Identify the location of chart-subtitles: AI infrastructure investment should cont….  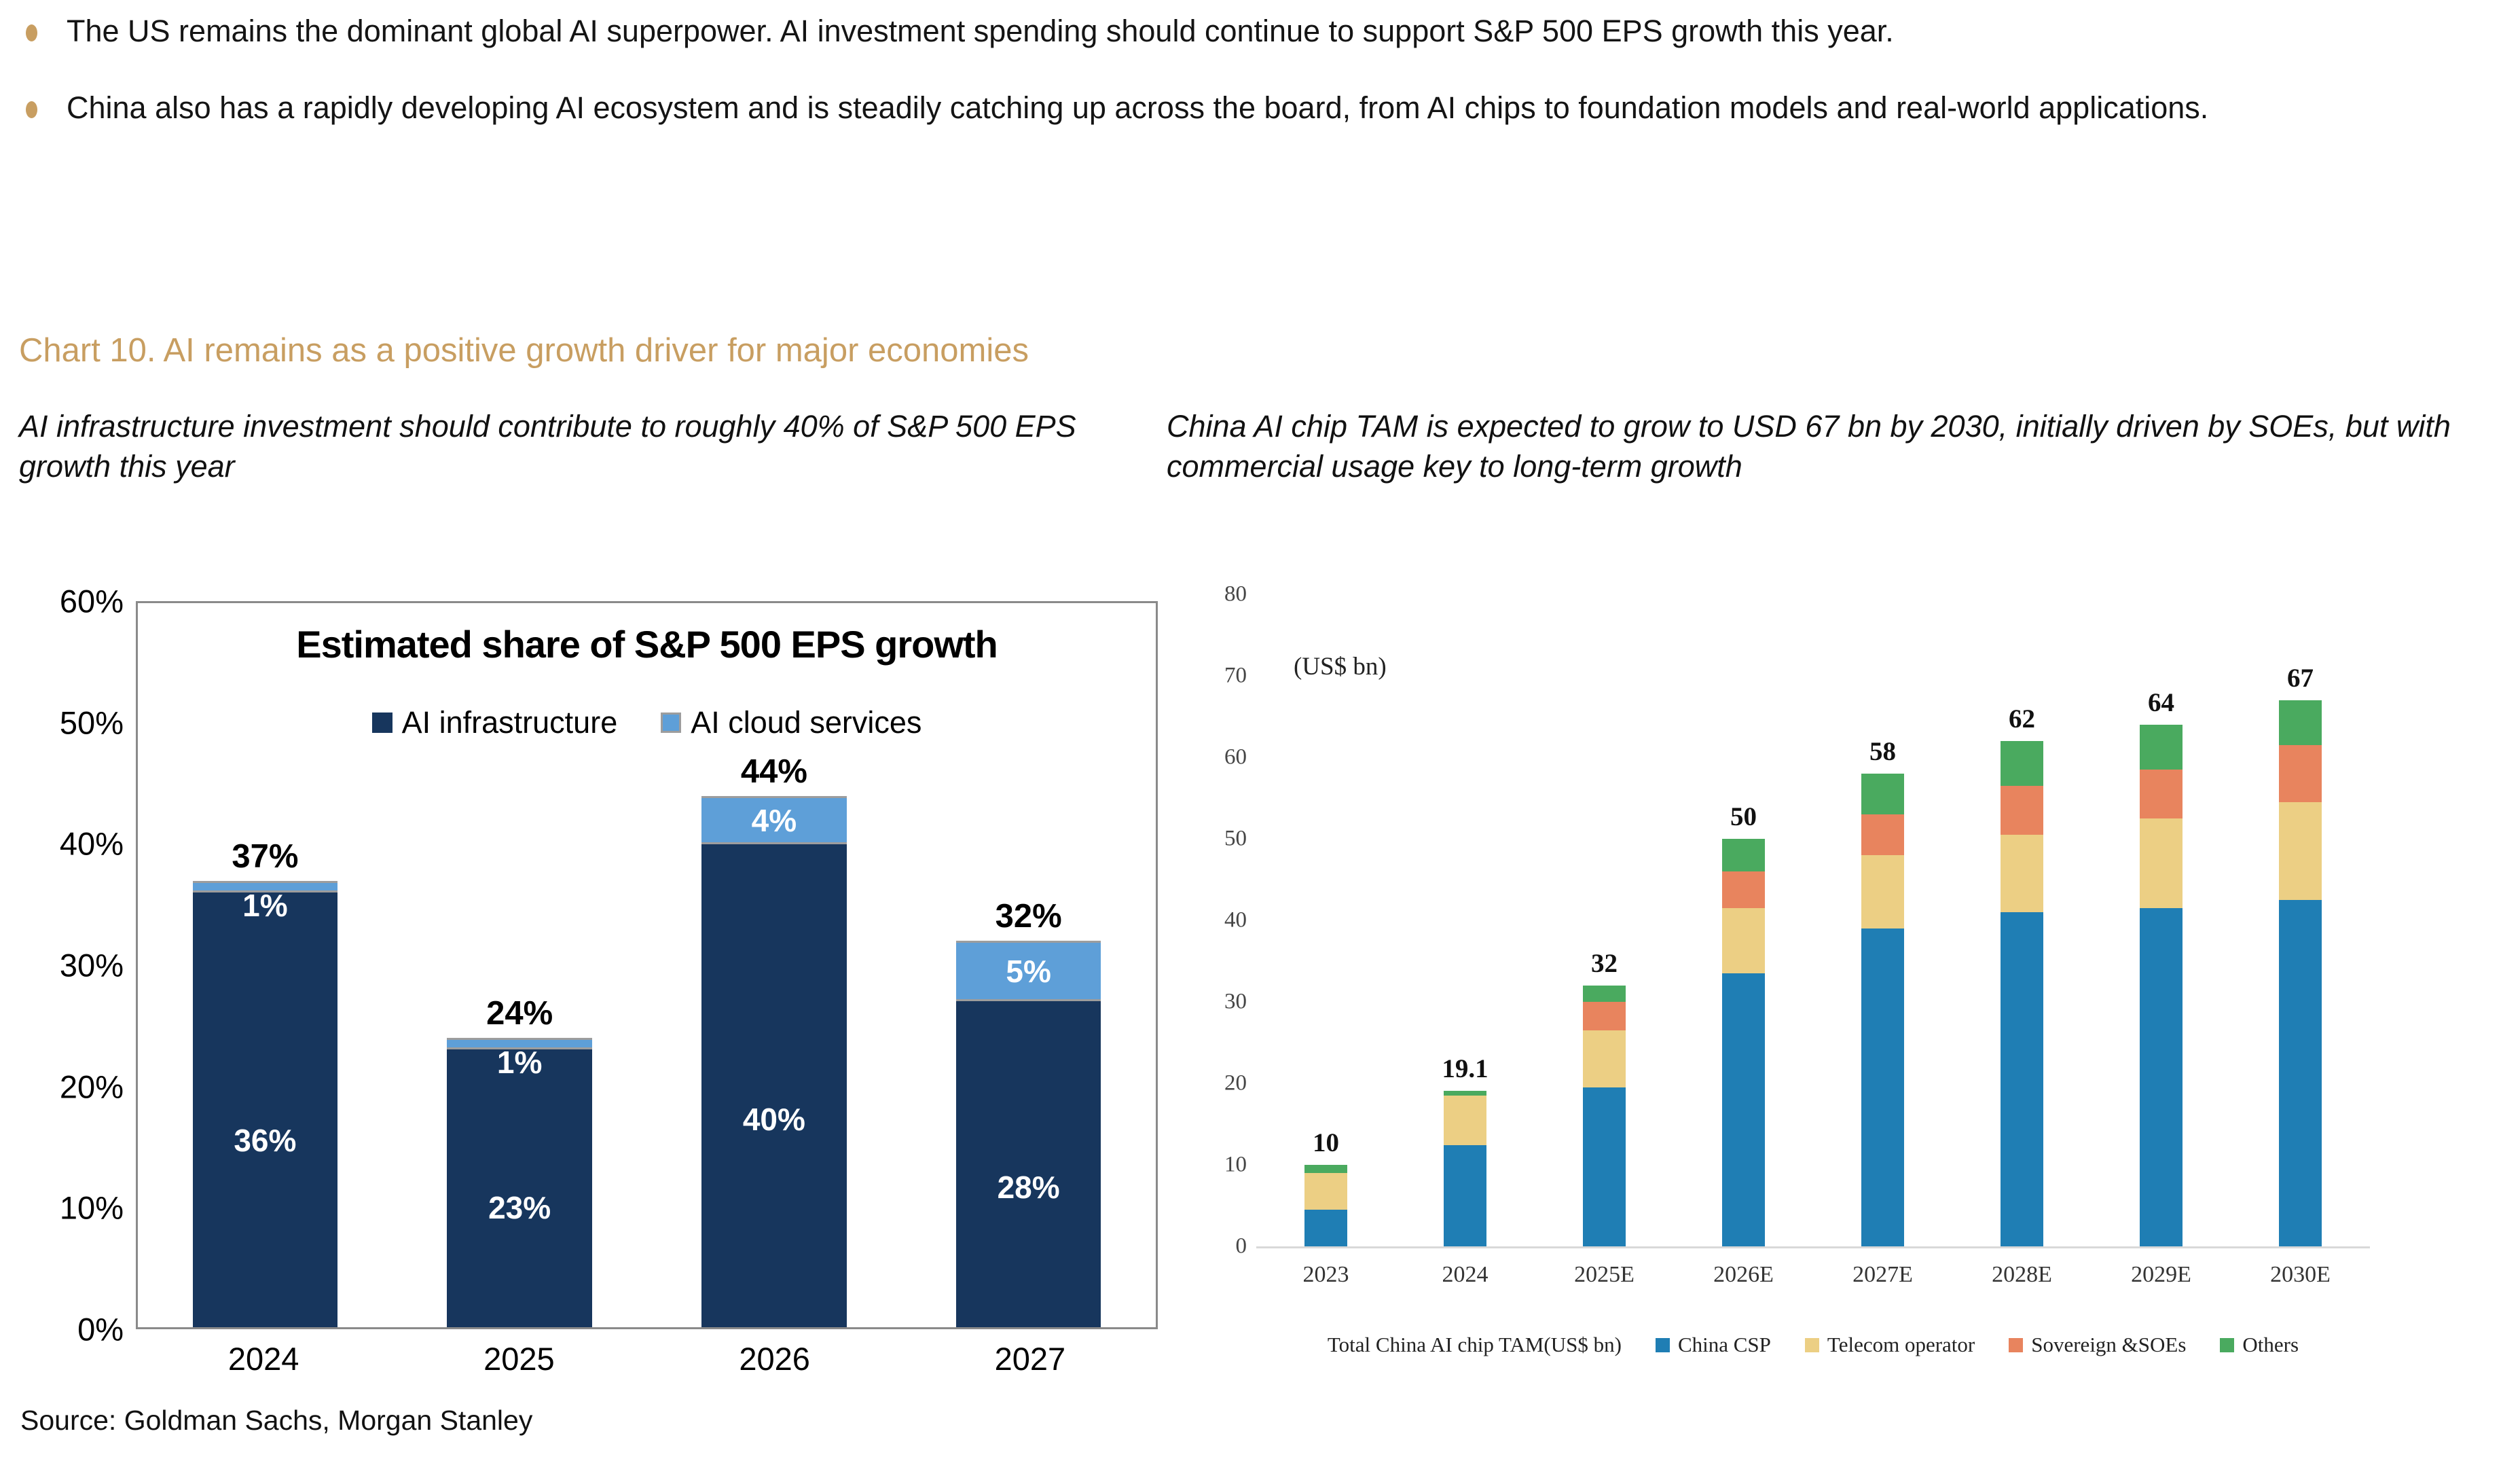
(1253, 447).